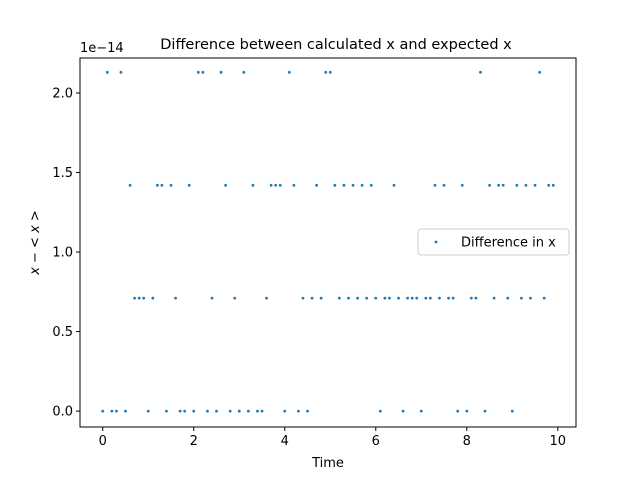  Describe the element at coordinates (103, 441) in the screenshot. I see `x-tick-label: 0` at that location.